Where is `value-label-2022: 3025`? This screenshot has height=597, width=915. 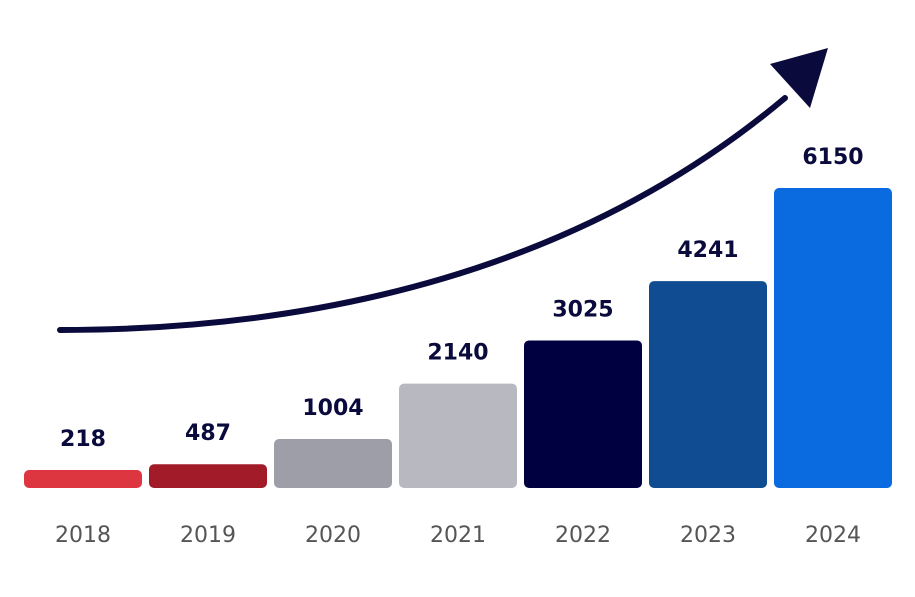 value-label-2022: 3025 is located at coordinates (582, 309).